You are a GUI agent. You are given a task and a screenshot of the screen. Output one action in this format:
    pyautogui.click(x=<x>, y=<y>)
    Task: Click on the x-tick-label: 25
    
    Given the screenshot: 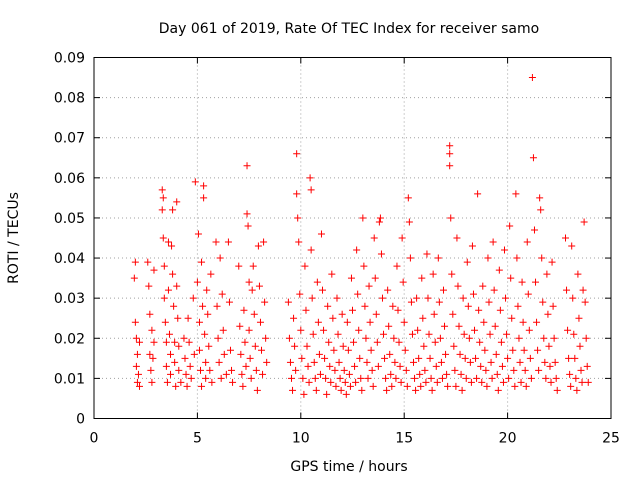 What is the action you would take?
    pyautogui.click(x=611, y=439)
    